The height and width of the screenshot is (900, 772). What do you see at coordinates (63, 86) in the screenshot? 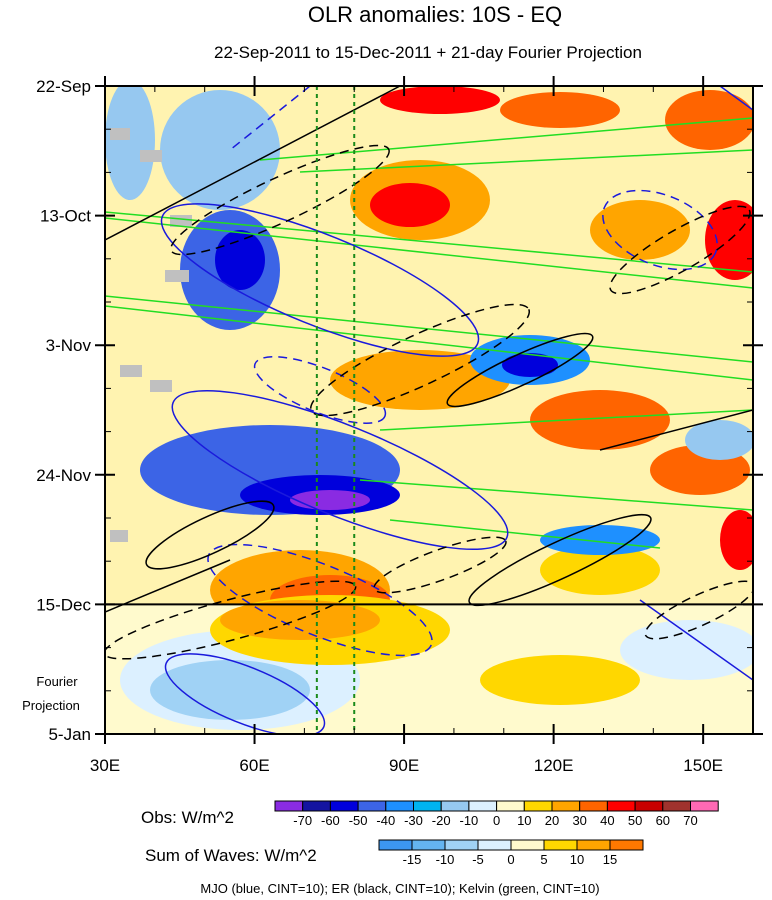
I see `y-tick-label: 22-Sep` at bounding box center [63, 86].